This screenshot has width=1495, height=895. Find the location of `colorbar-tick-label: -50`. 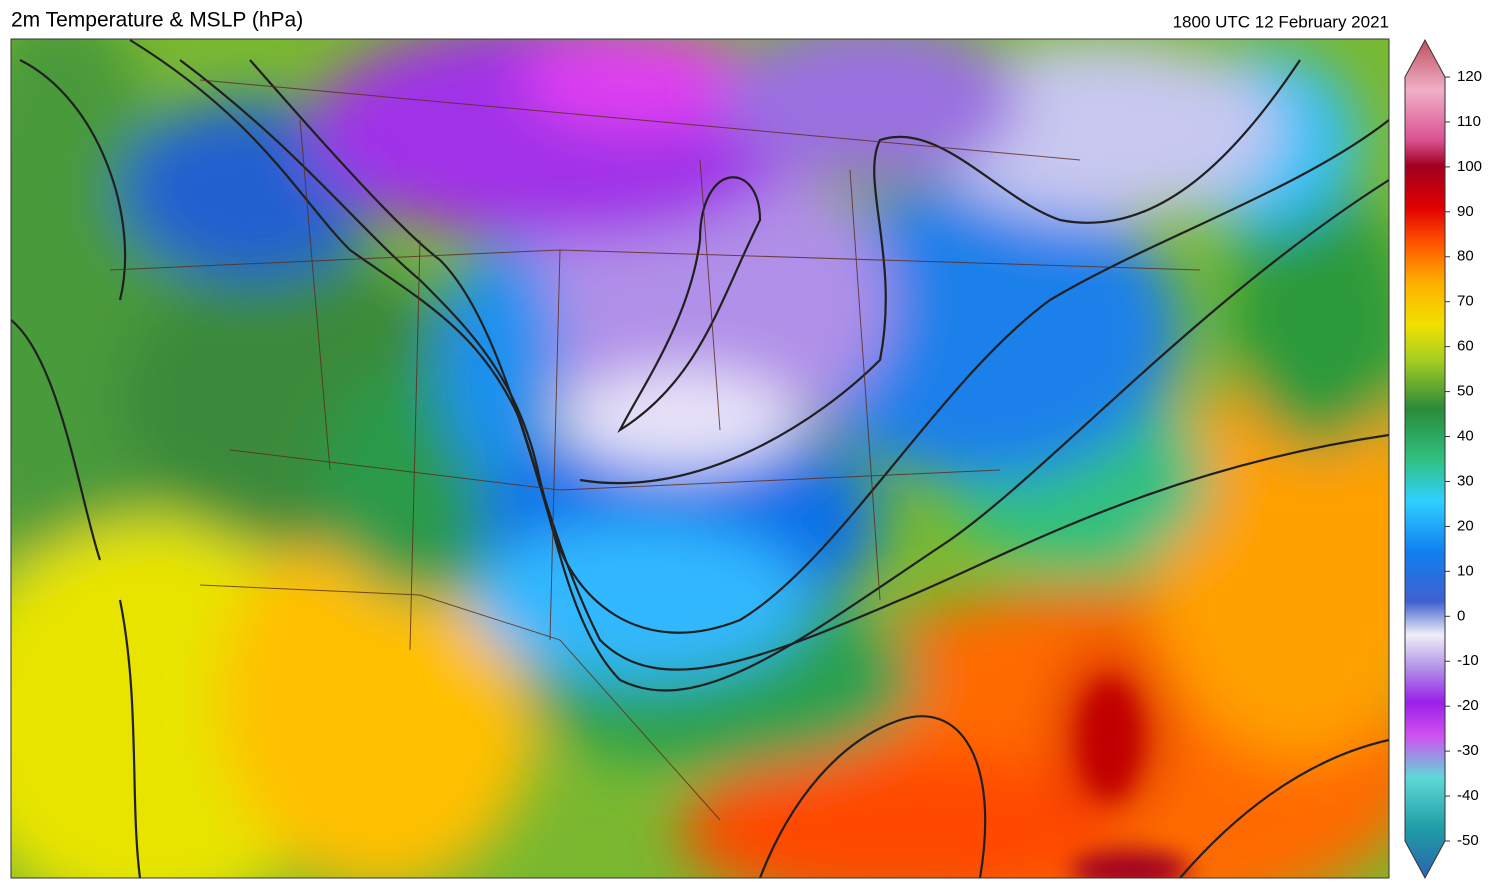

colorbar-tick-label: -50 is located at coordinates (1468, 840).